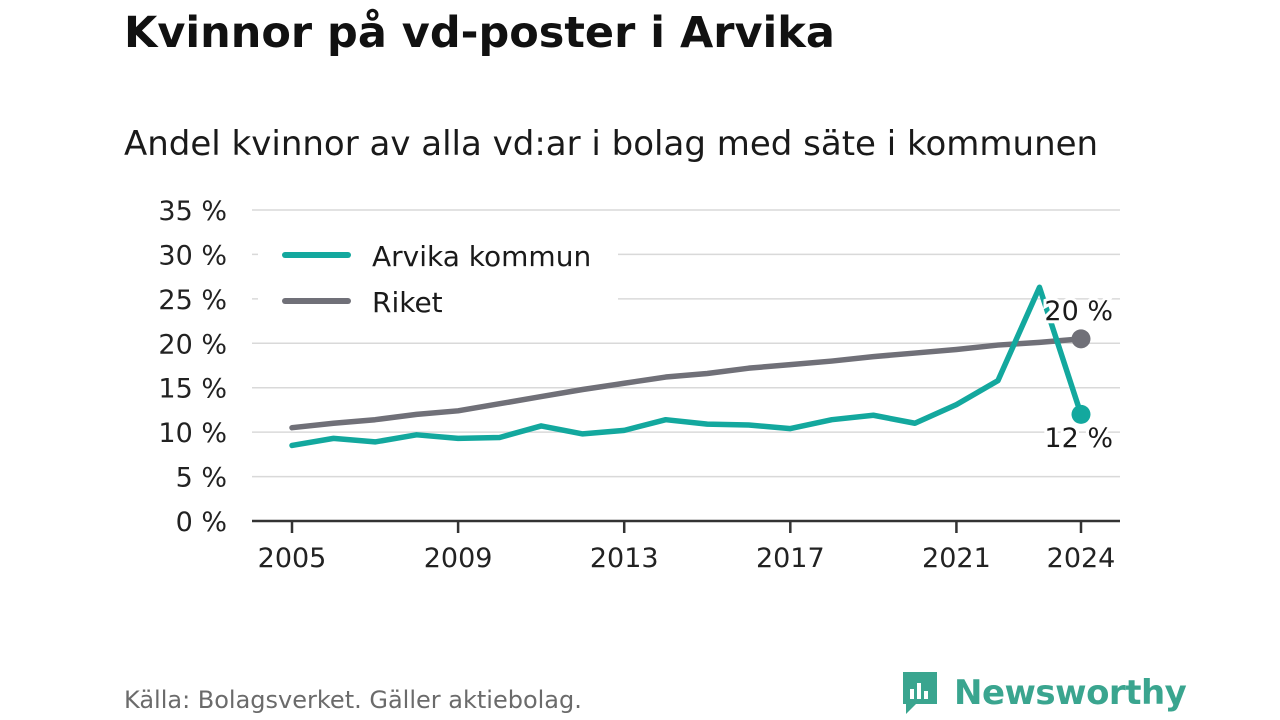  What do you see at coordinates (1078, 438) in the screenshot?
I see `end-label-arvika: 12 %` at bounding box center [1078, 438].